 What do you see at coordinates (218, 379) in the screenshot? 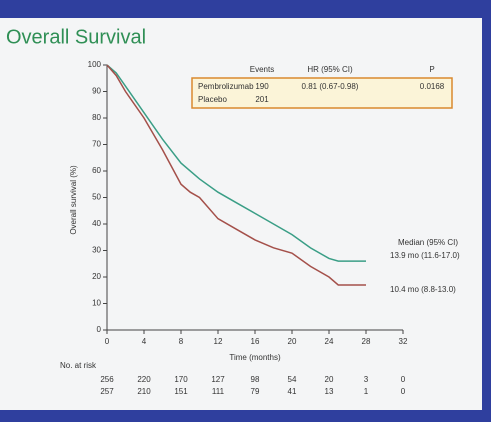
I see `risk-count: 127` at bounding box center [218, 379].